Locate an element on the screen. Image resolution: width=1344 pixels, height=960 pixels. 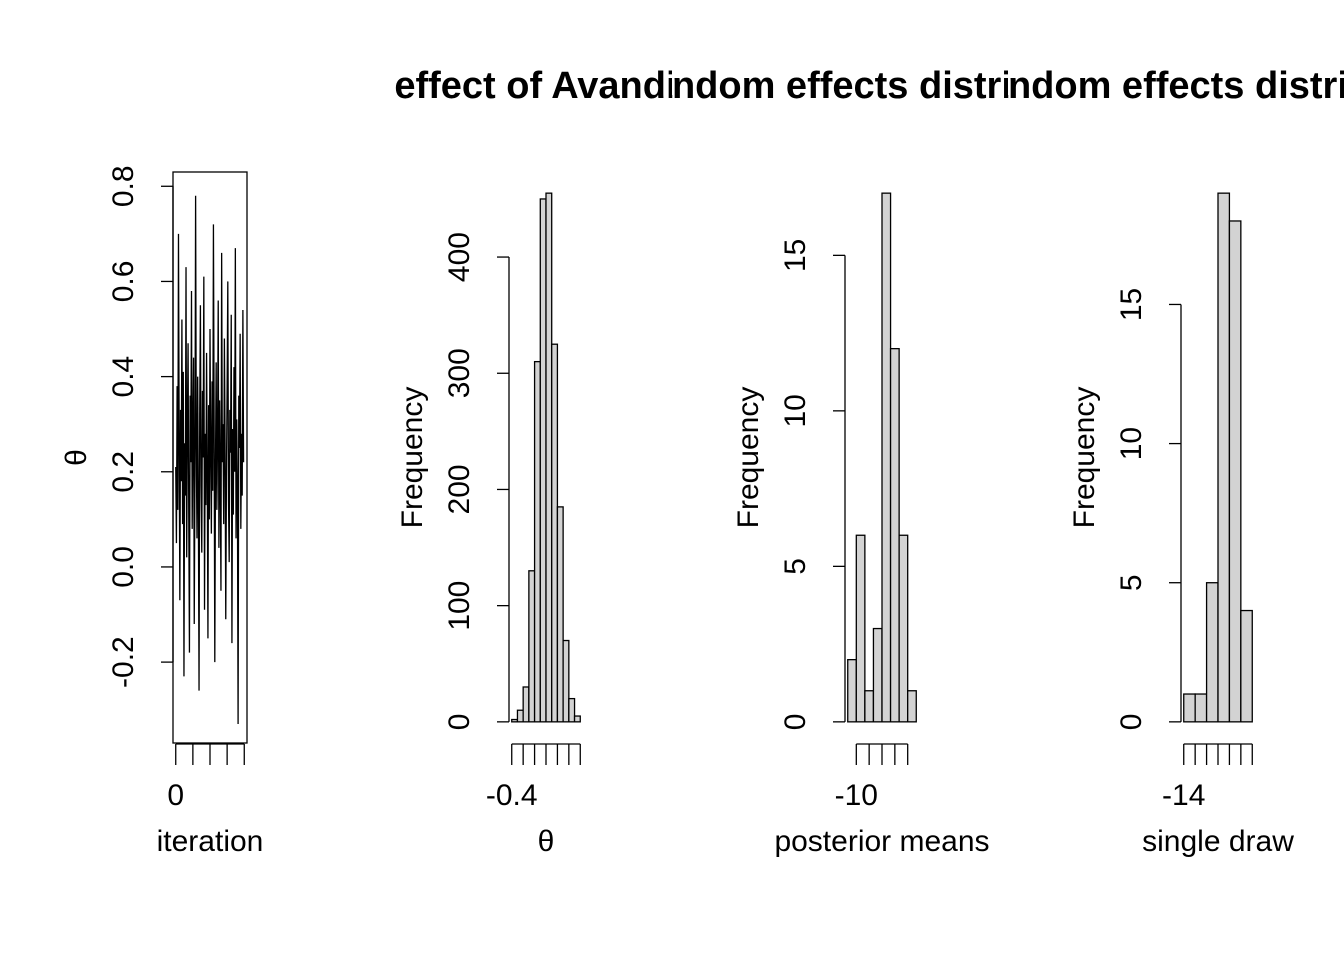
y-axis-label: θ is located at coordinates (76, 457).